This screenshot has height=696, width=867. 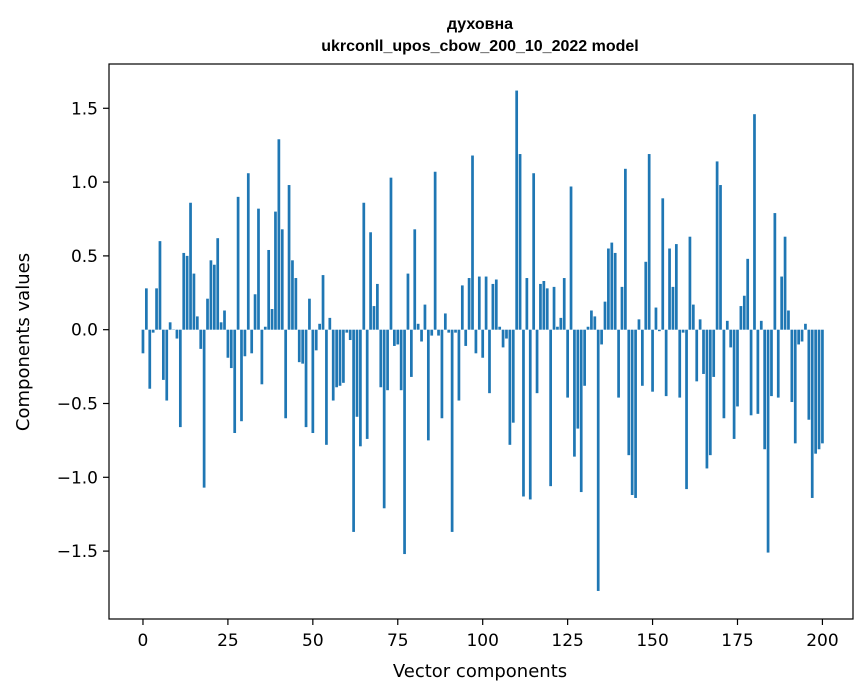 I want to click on y-tick-label: 0.0, so click(x=84, y=331).